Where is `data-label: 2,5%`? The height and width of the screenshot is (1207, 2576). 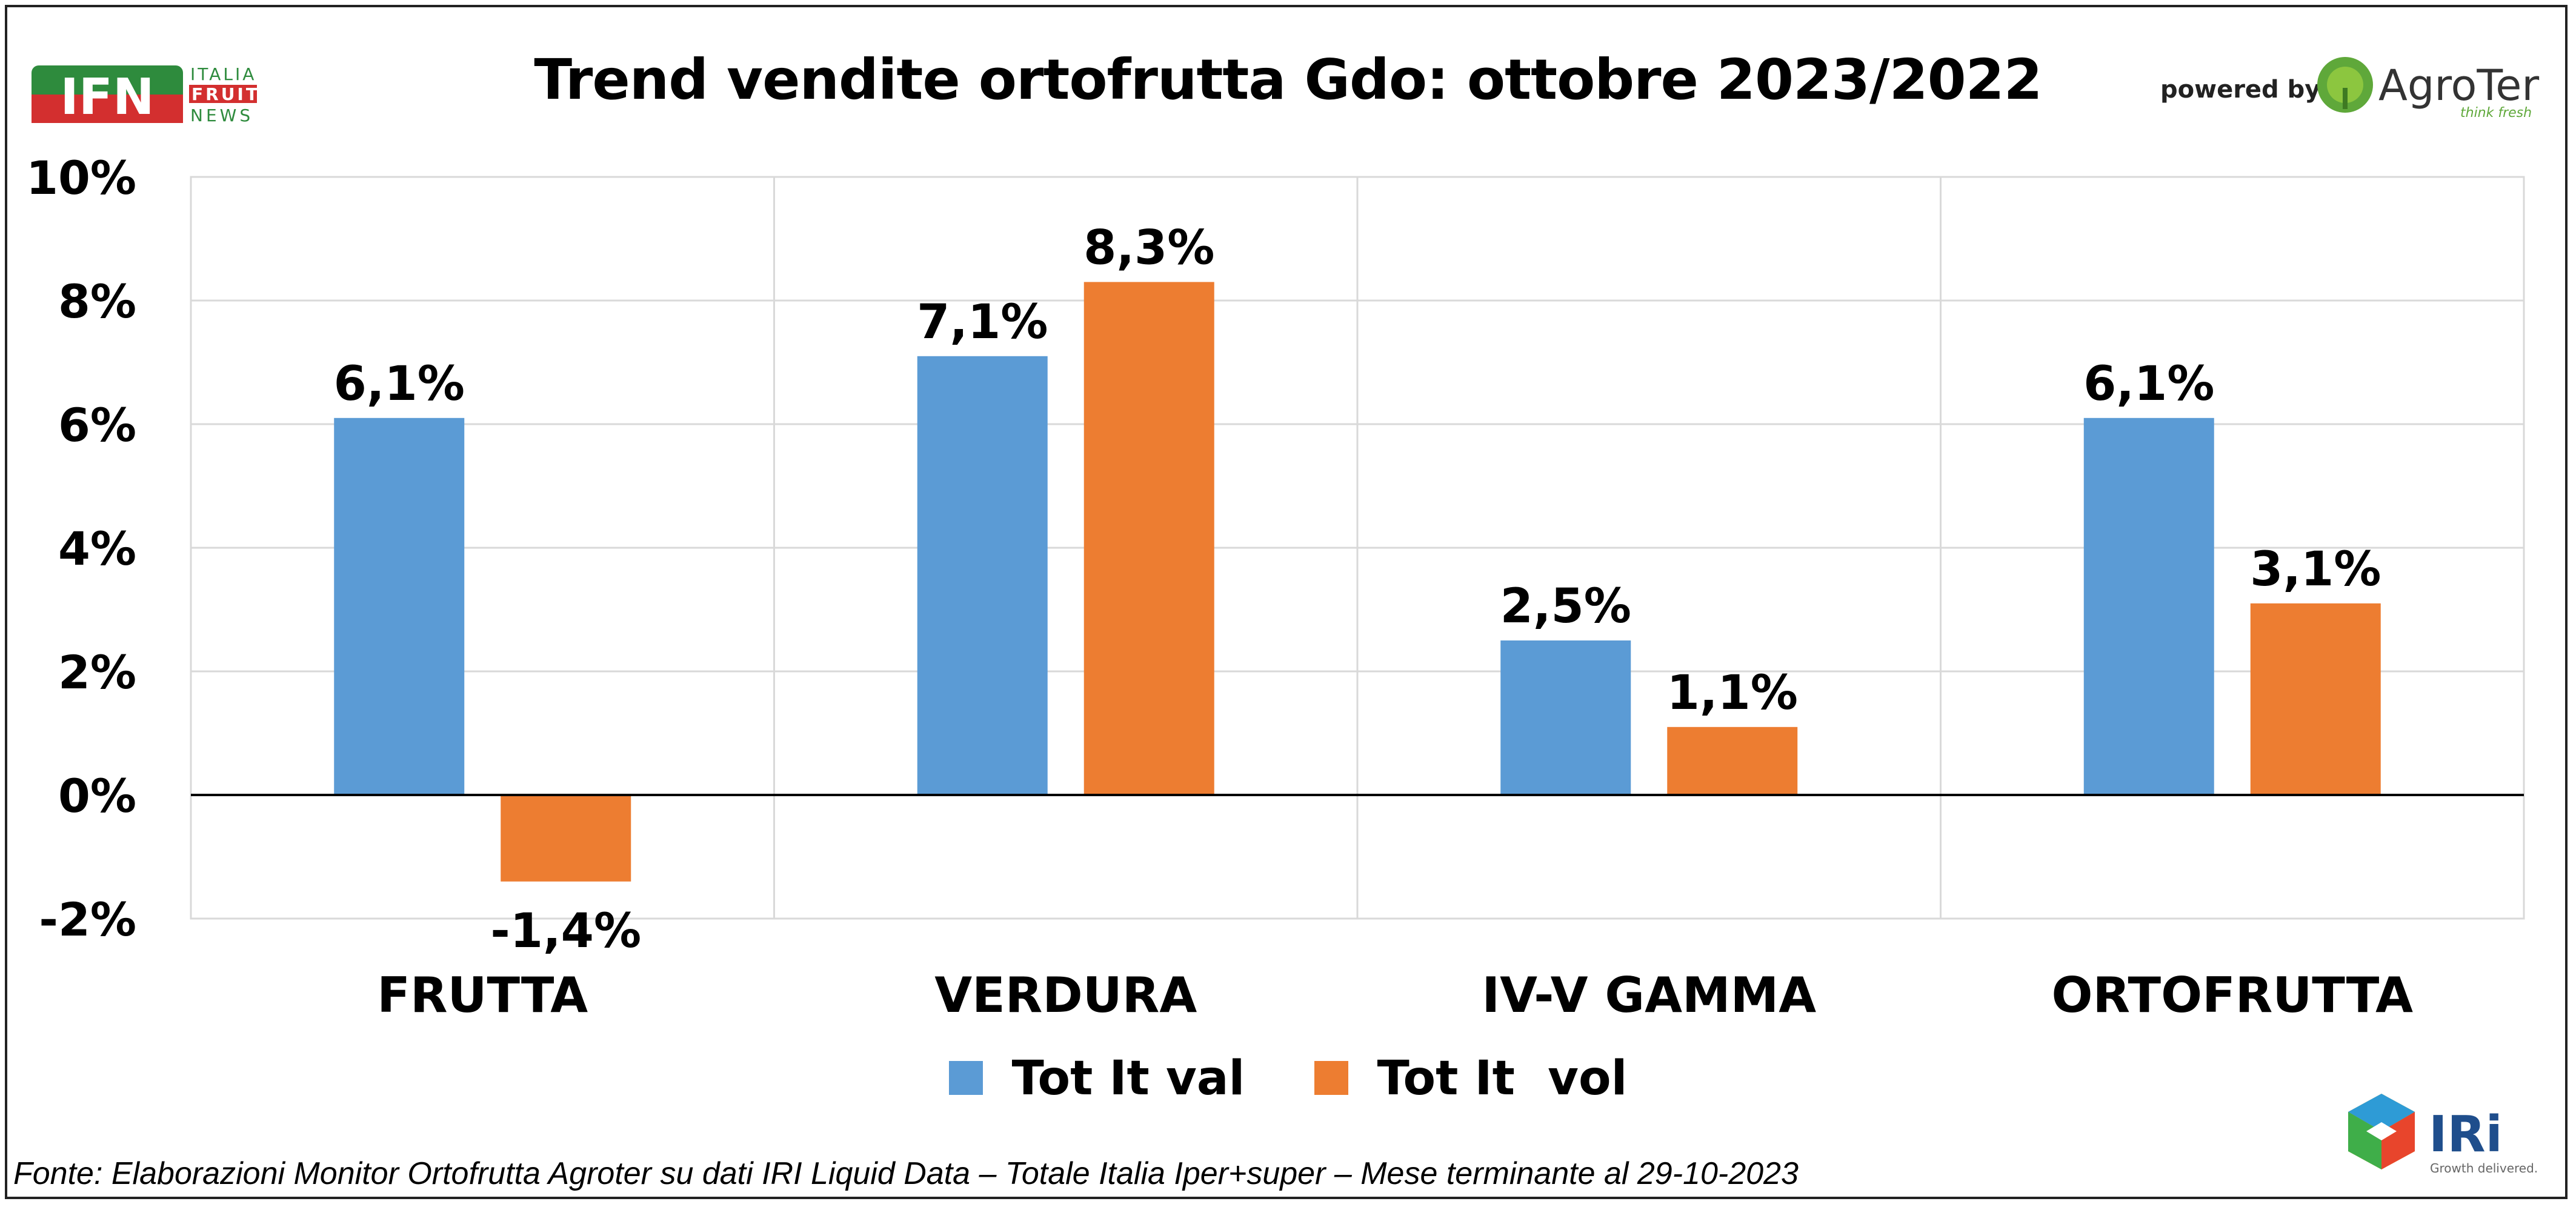 data-label: 2,5% is located at coordinates (1565, 606).